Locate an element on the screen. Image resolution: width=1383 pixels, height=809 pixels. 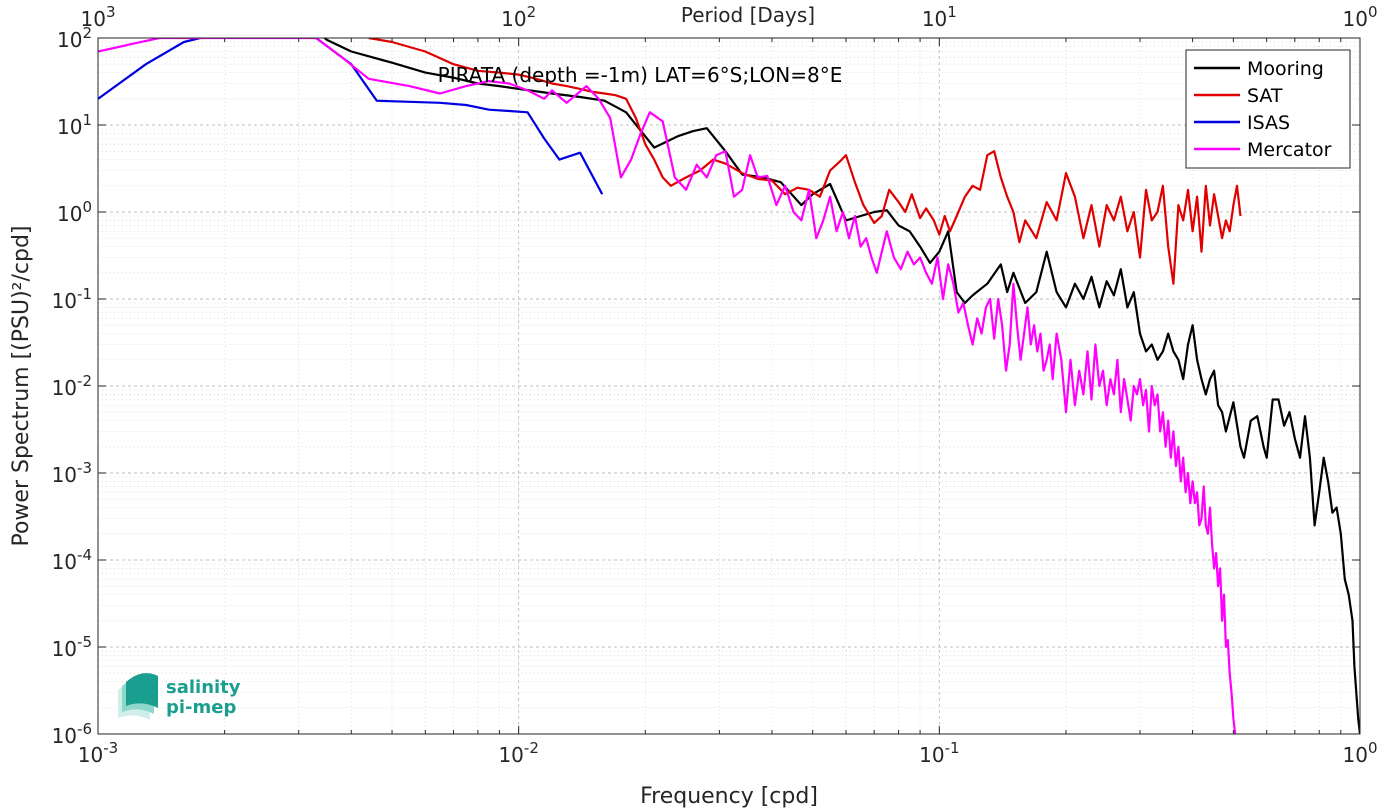
legend-label-mercator: Mercator is located at coordinates (1289, 150).